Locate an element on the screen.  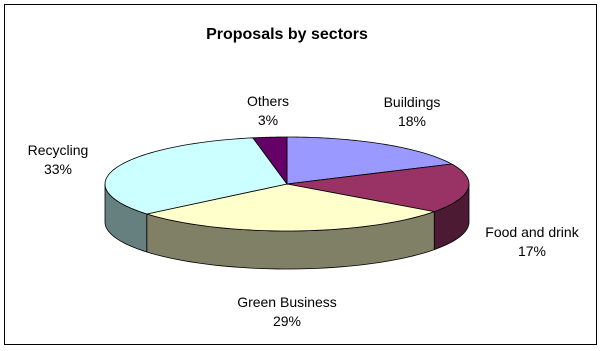
slice-label-buildings: Buildings is located at coordinates (412, 102).